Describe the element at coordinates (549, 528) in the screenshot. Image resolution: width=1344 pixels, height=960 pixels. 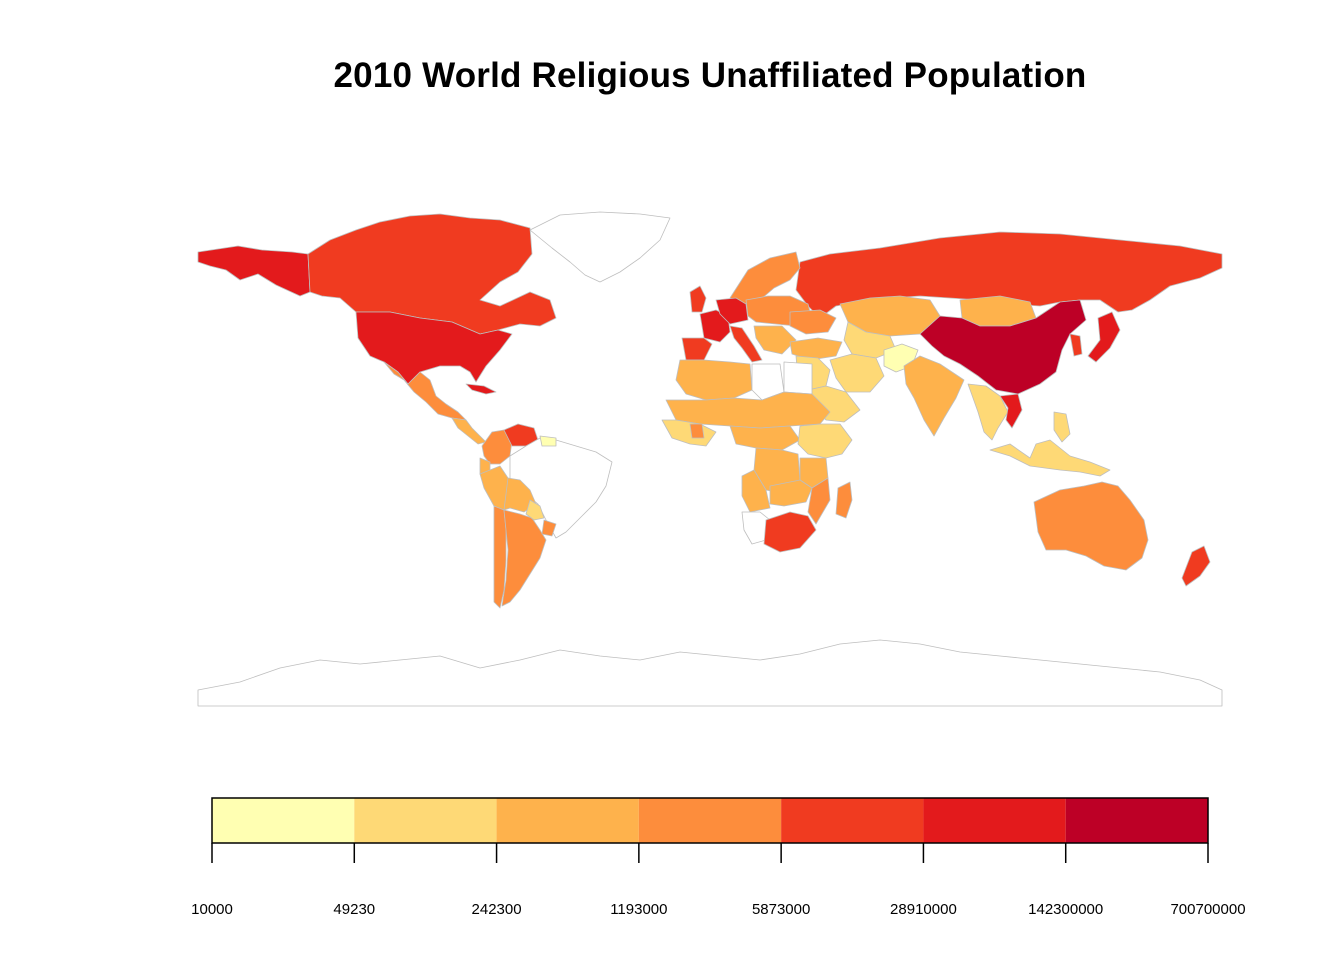
I see `region-uruguay` at that location.